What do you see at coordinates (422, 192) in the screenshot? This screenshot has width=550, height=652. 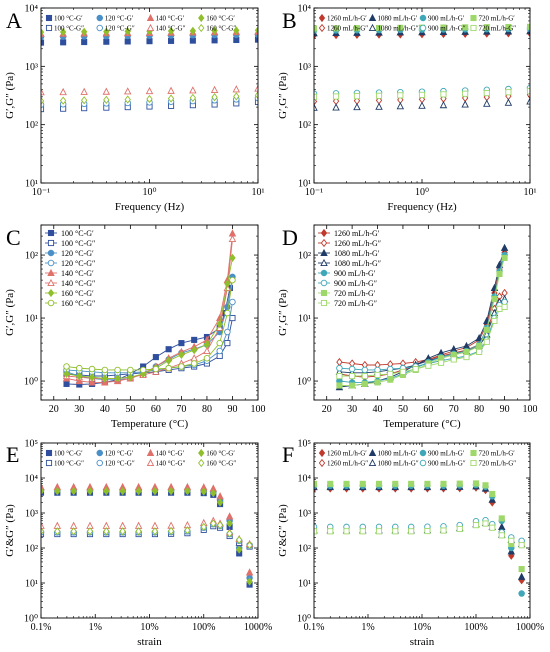 I see `x-tick-label: 10⁰` at bounding box center [422, 192].